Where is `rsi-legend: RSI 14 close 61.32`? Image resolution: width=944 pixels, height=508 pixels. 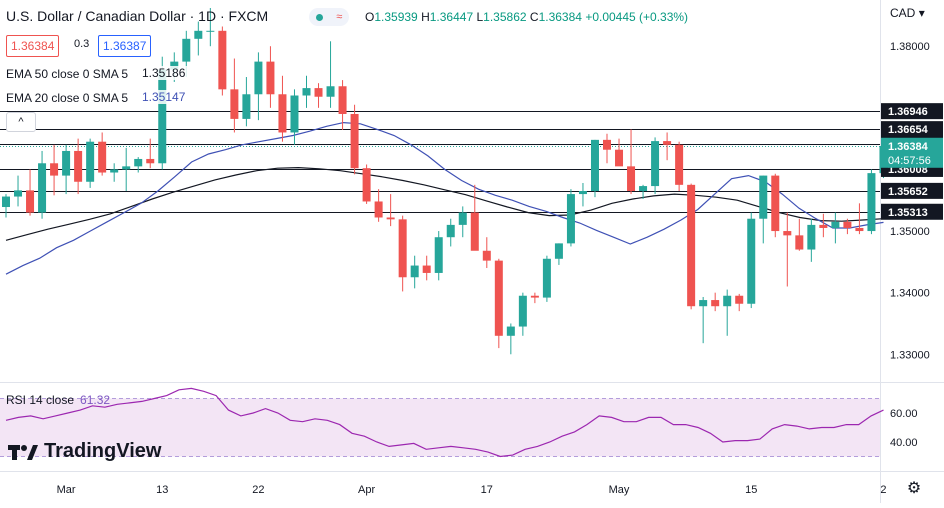 rsi-legend: RSI 14 close 61.32 is located at coordinates (58, 400).